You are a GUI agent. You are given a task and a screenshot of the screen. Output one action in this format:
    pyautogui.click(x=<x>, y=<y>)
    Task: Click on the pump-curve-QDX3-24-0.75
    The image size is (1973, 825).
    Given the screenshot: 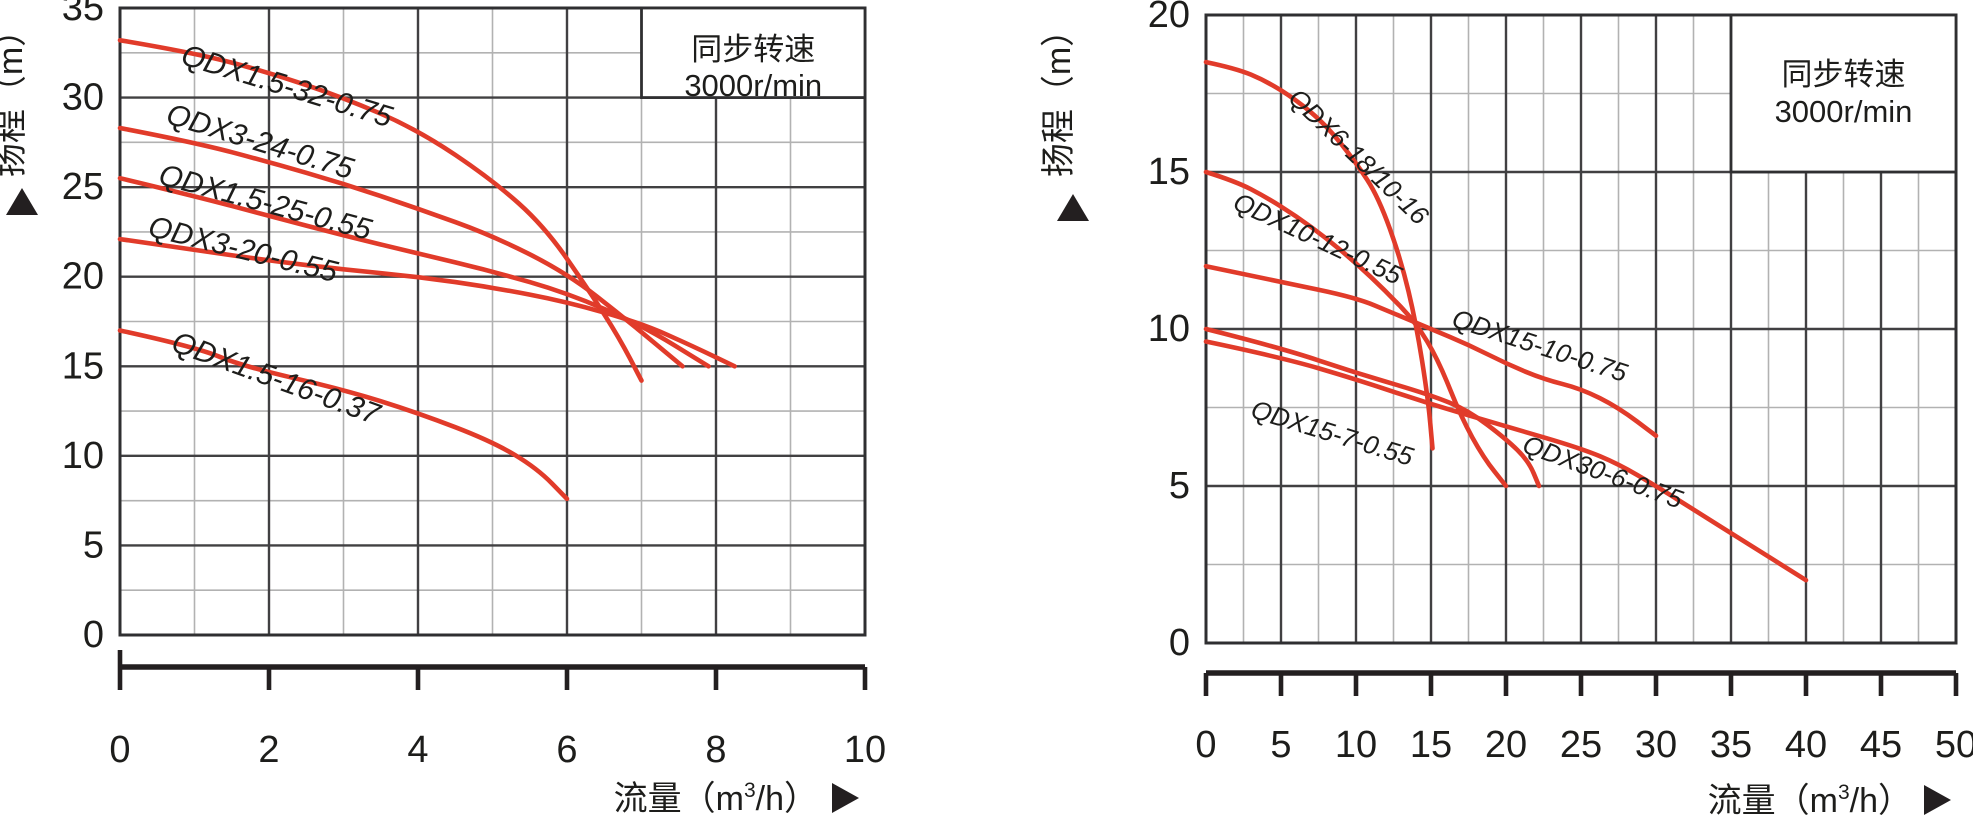 What is the action you would take?
    pyautogui.click(x=401, y=247)
    